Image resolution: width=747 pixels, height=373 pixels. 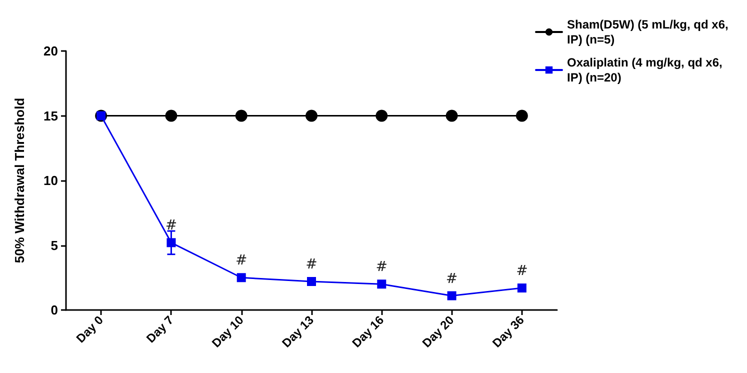 I want to click on x-tick-label: Day 16, so click(x=368, y=331).